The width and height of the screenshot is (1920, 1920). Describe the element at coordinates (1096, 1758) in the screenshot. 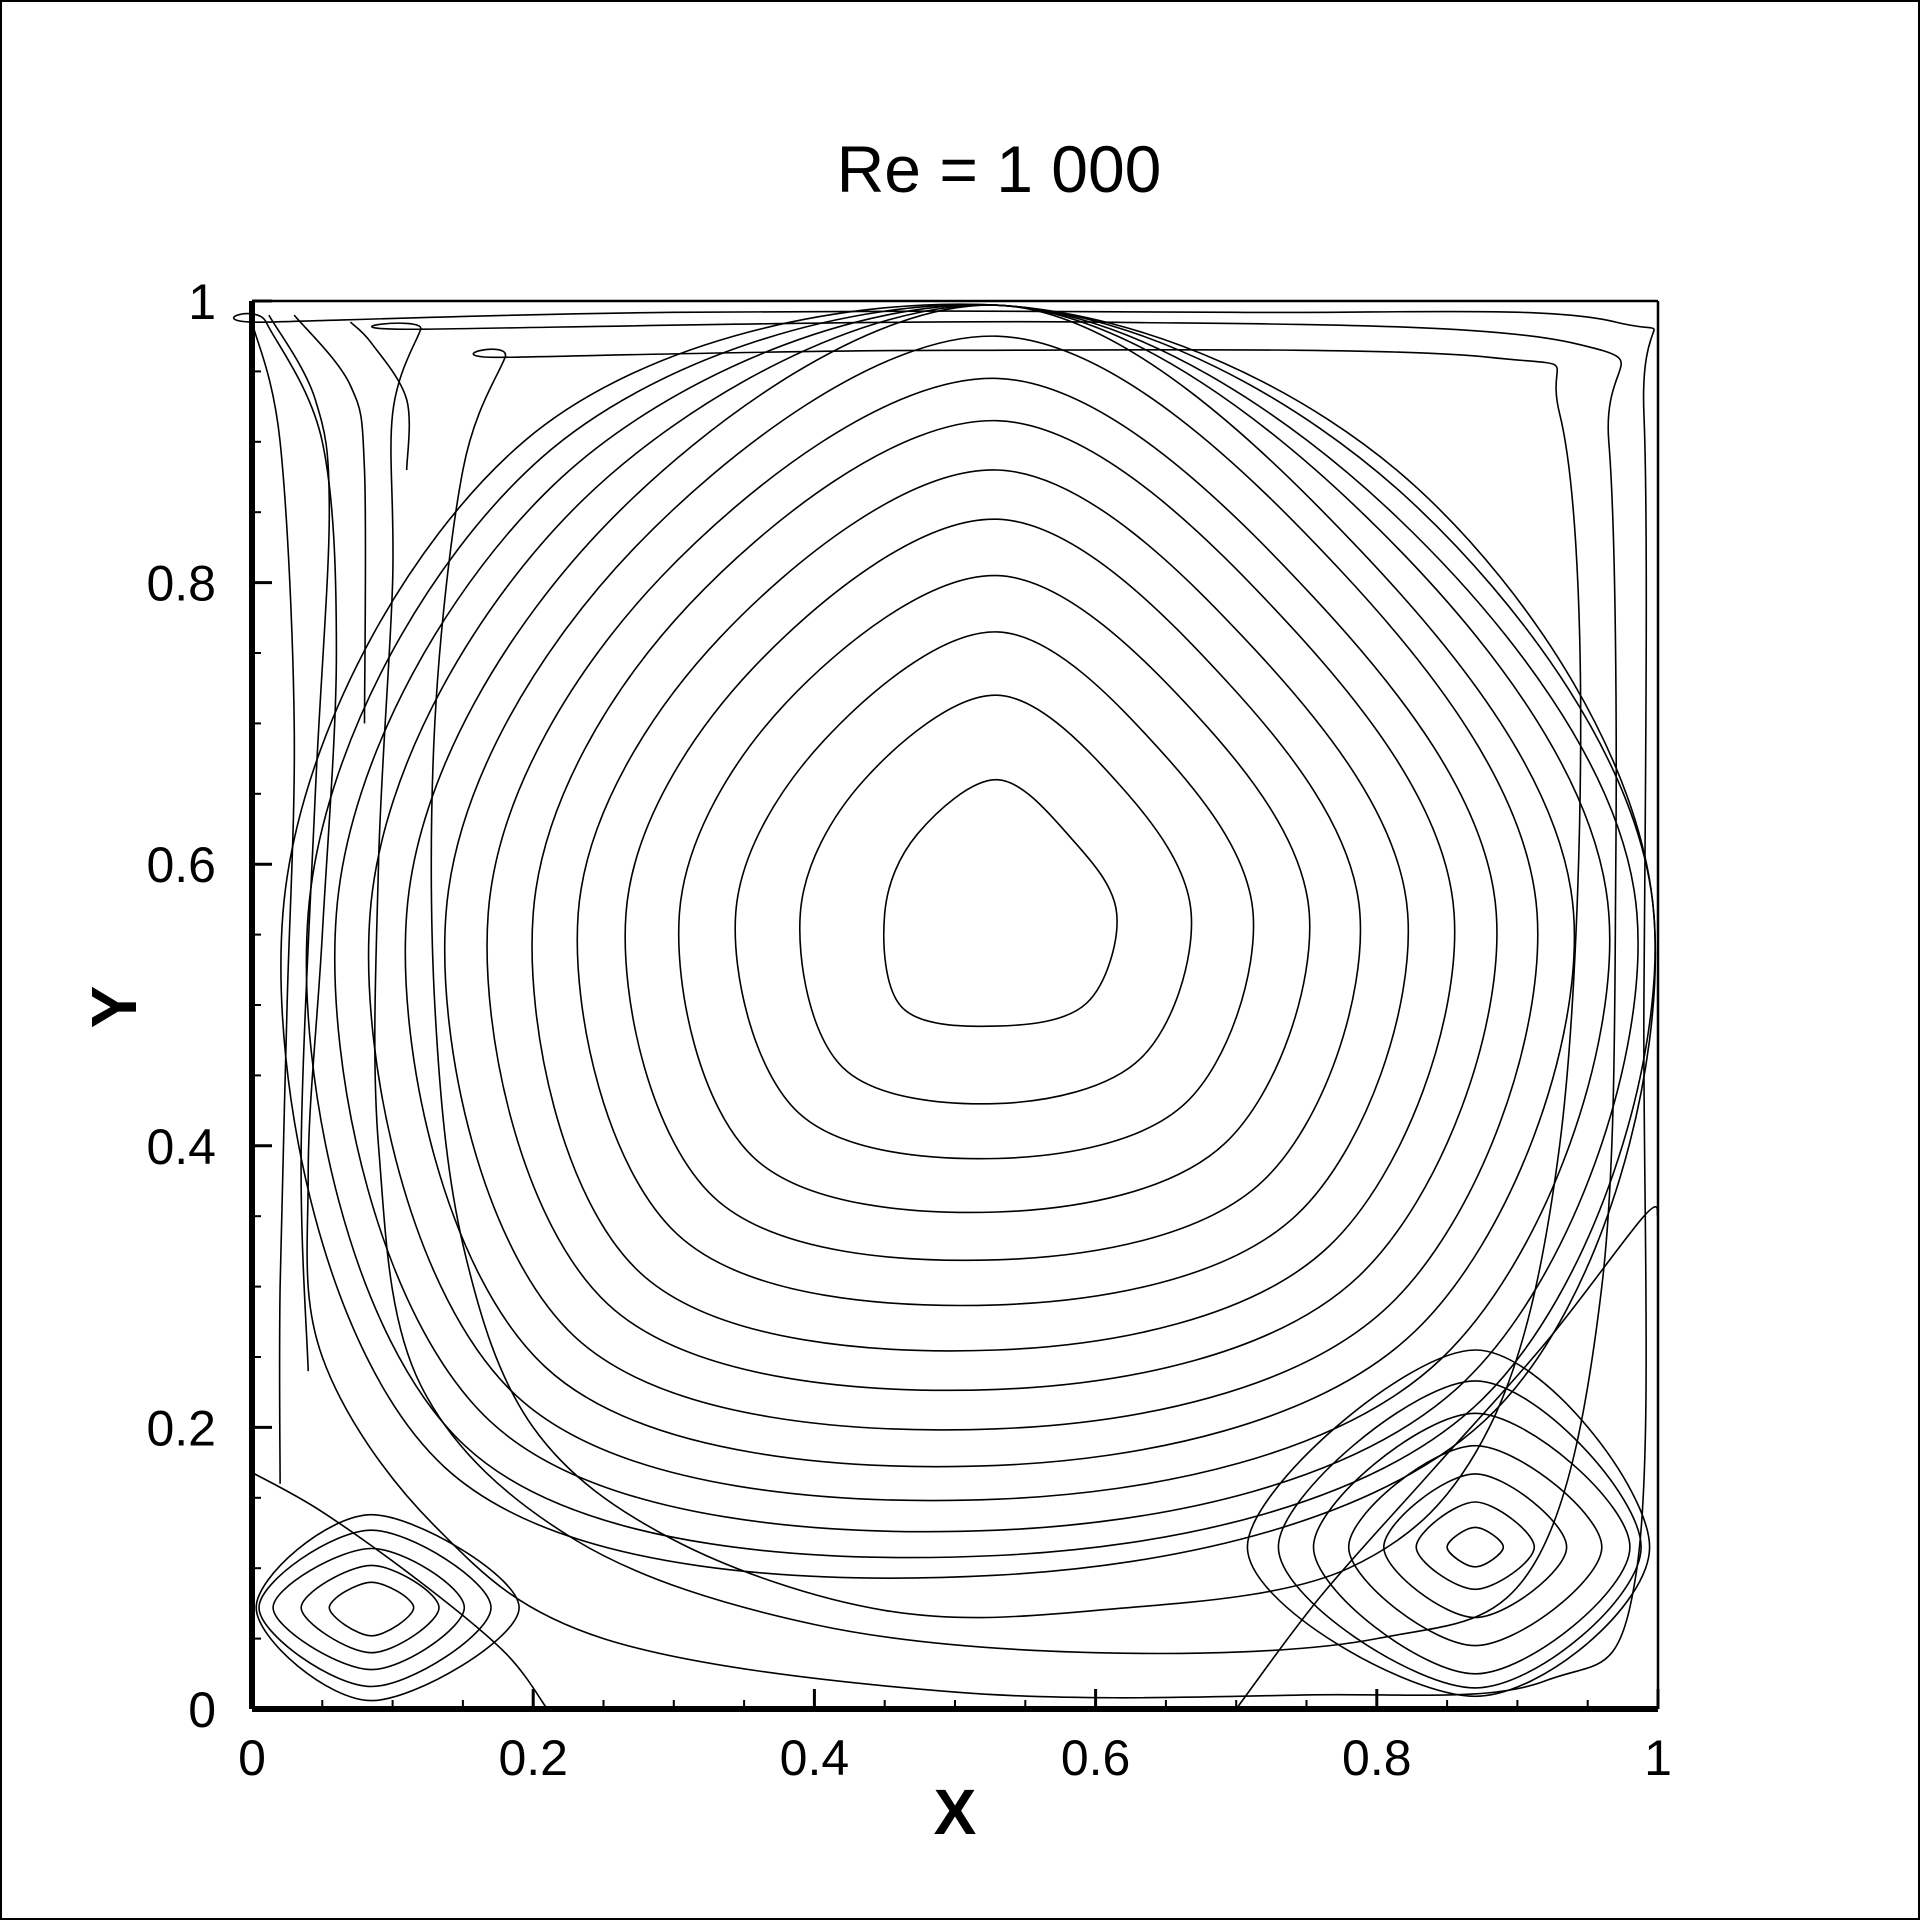

I see `x-tick-label: 0.6` at that location.